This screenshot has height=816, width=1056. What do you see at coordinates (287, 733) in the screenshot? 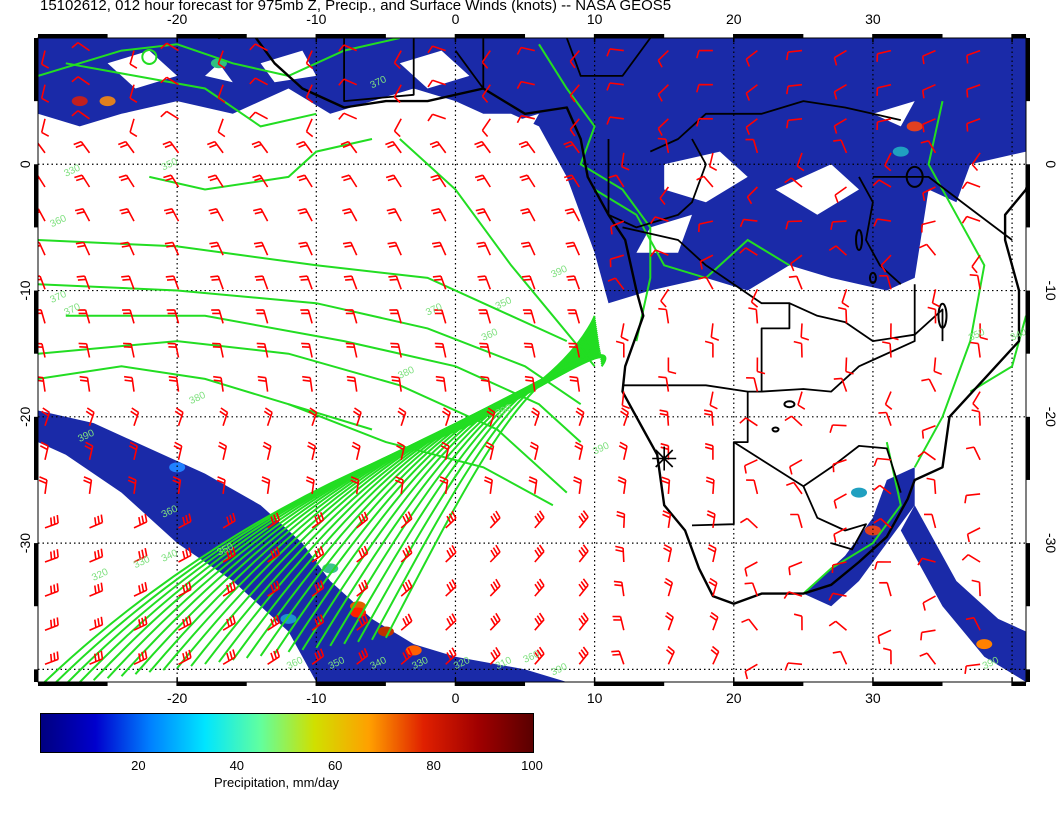
I see `precip-colorbar` at bounding box center [287, 733].